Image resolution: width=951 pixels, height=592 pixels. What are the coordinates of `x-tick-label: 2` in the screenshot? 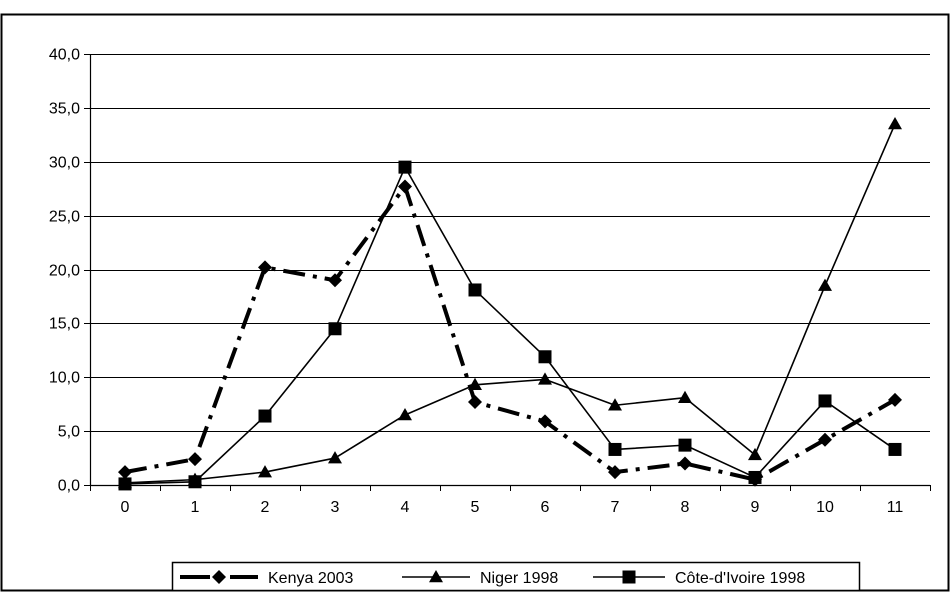 It's located at (265, 507).